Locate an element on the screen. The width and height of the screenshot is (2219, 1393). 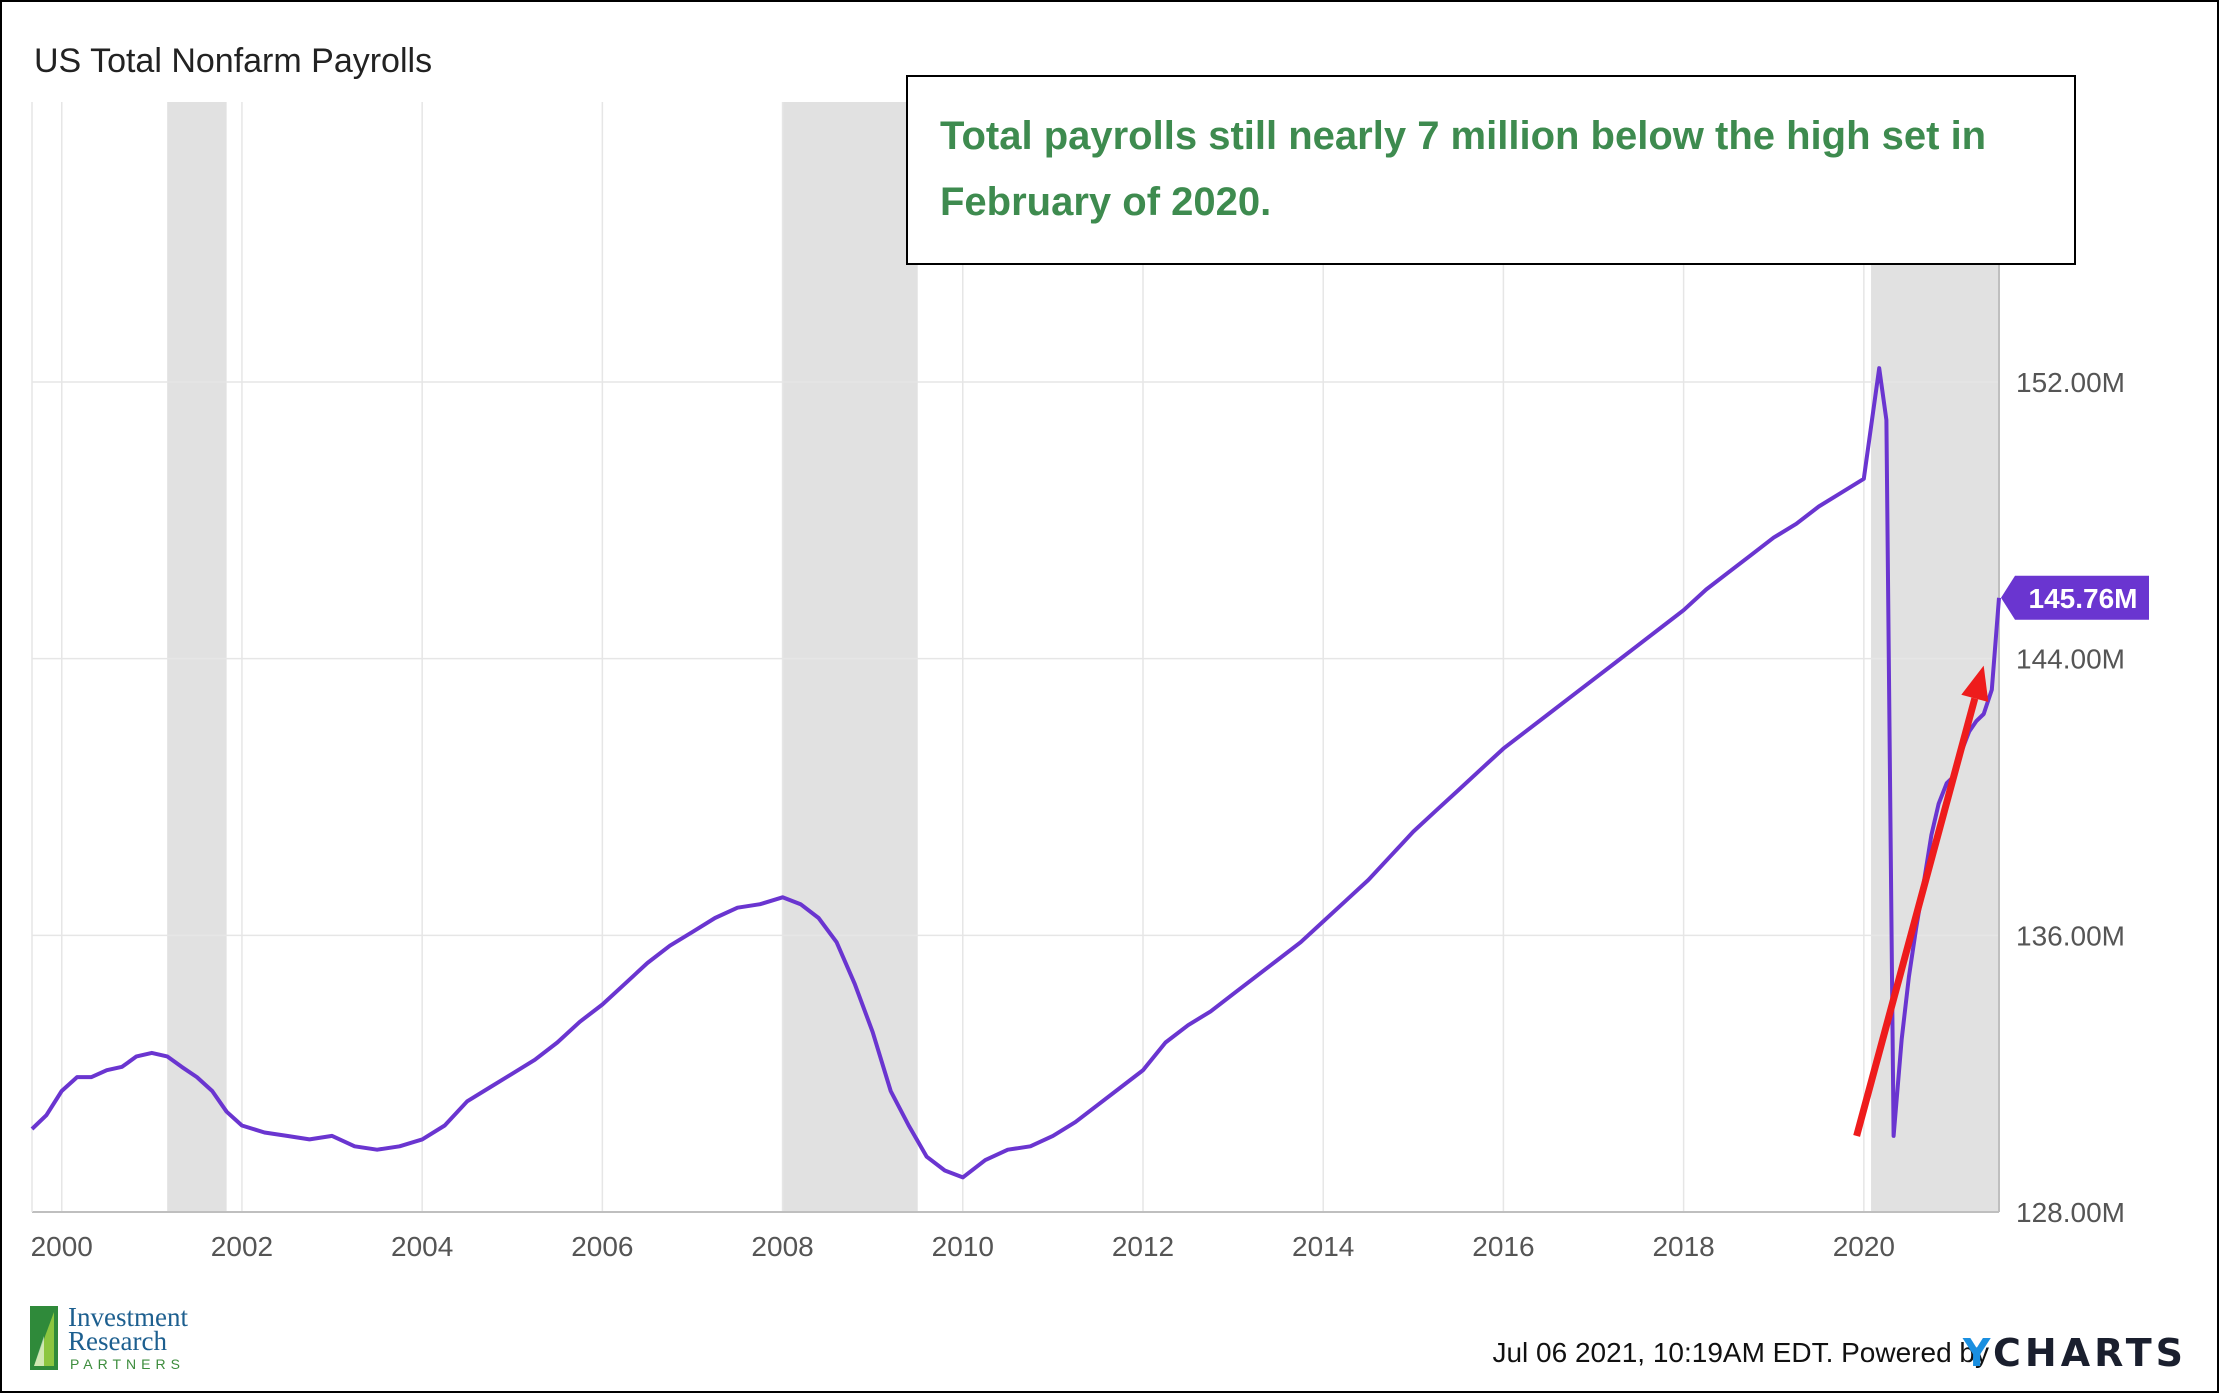
x-tick-label: 2000 is located at coordinates (62, 1246).